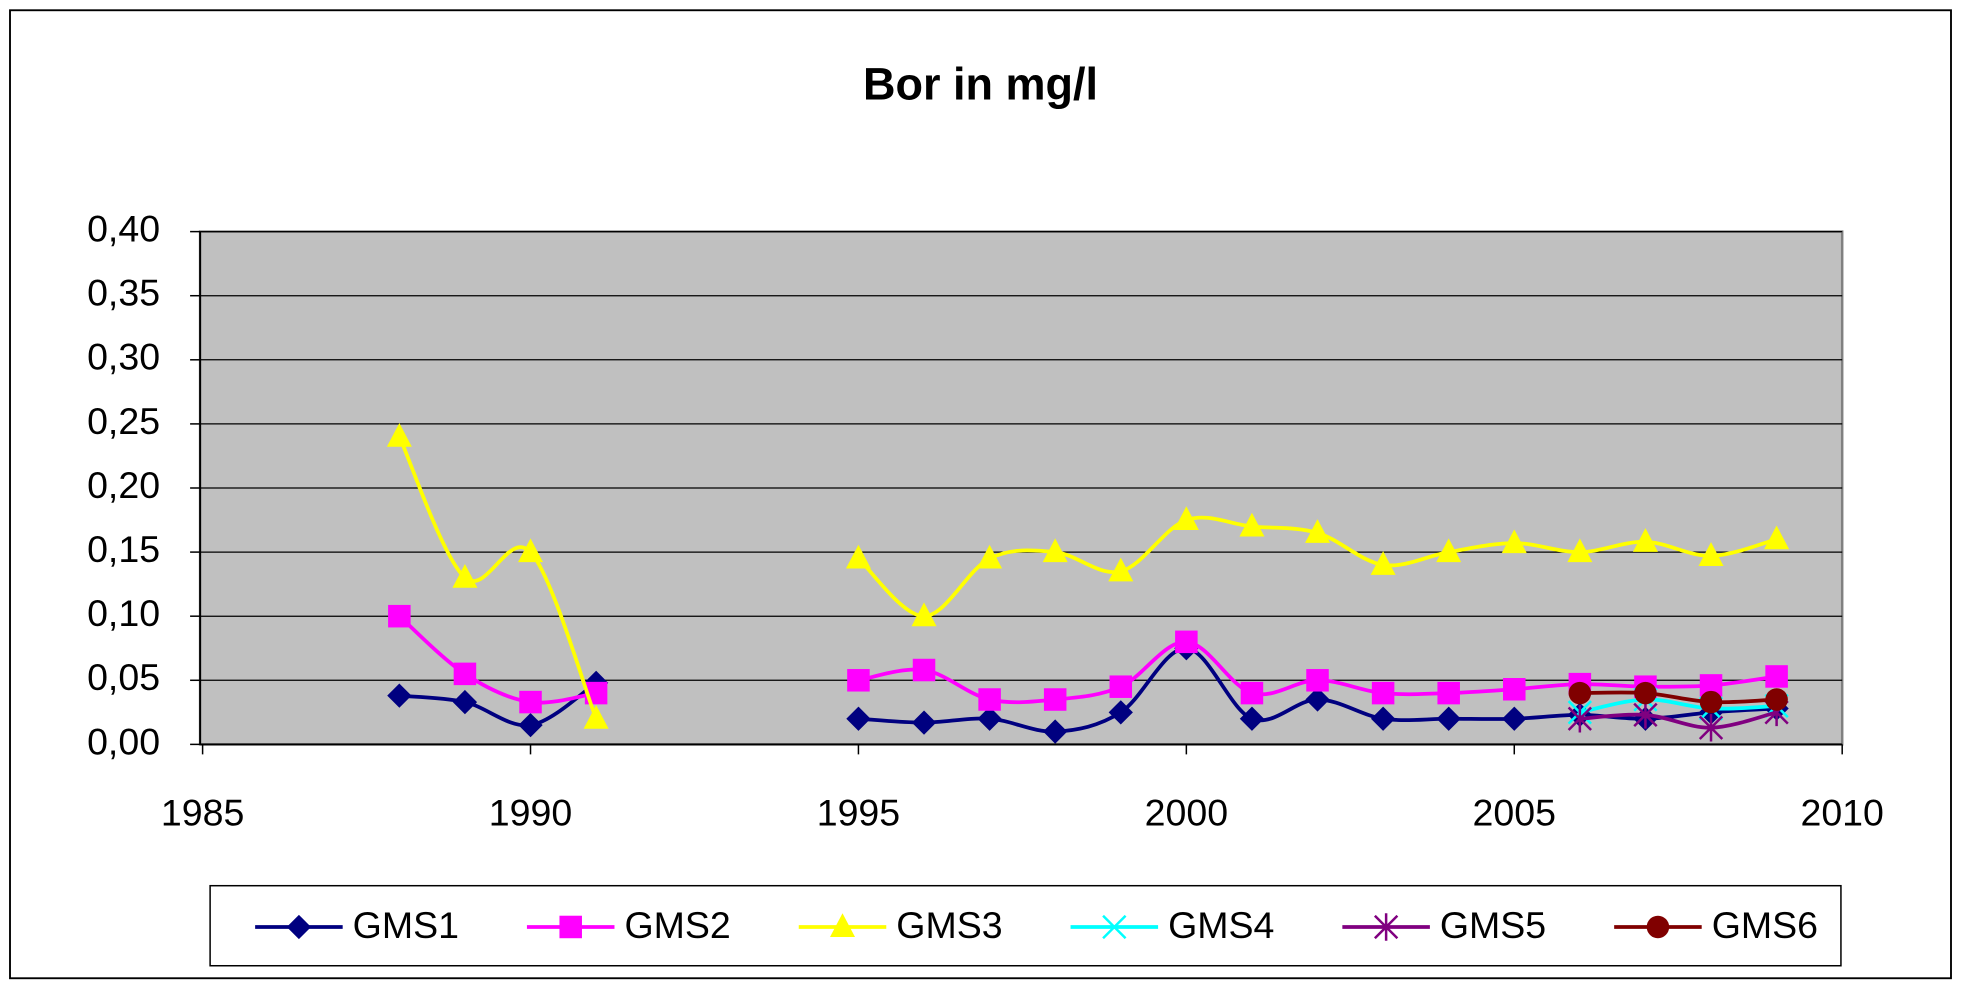 The width and height of the screenshot is (1961, 986). I want to click on y-tick-label: 0,05, so click(123, 677).